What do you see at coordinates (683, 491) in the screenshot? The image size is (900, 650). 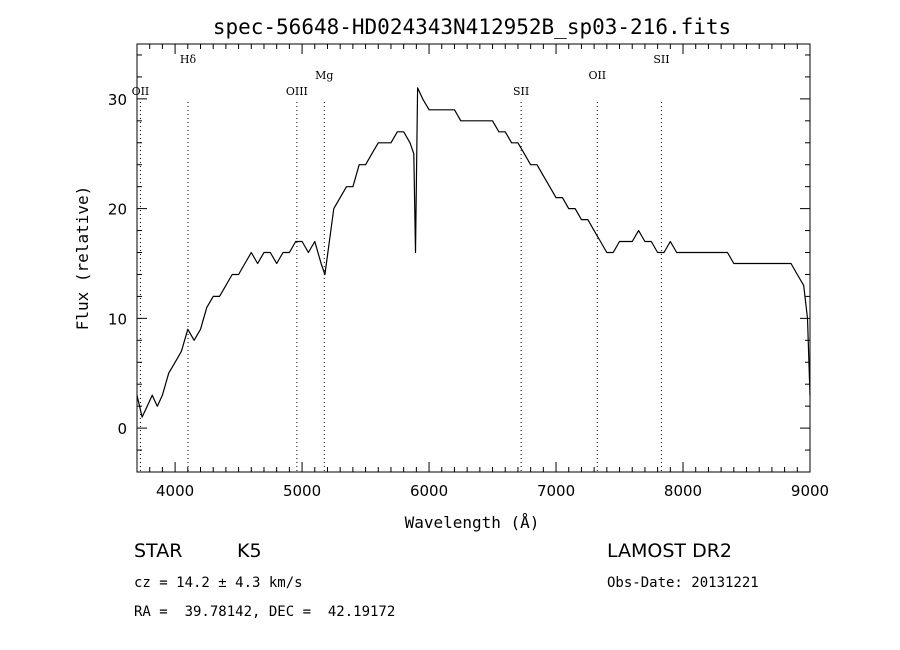 I see `x-tick-label: 8000` at bounding box center [683, 491].